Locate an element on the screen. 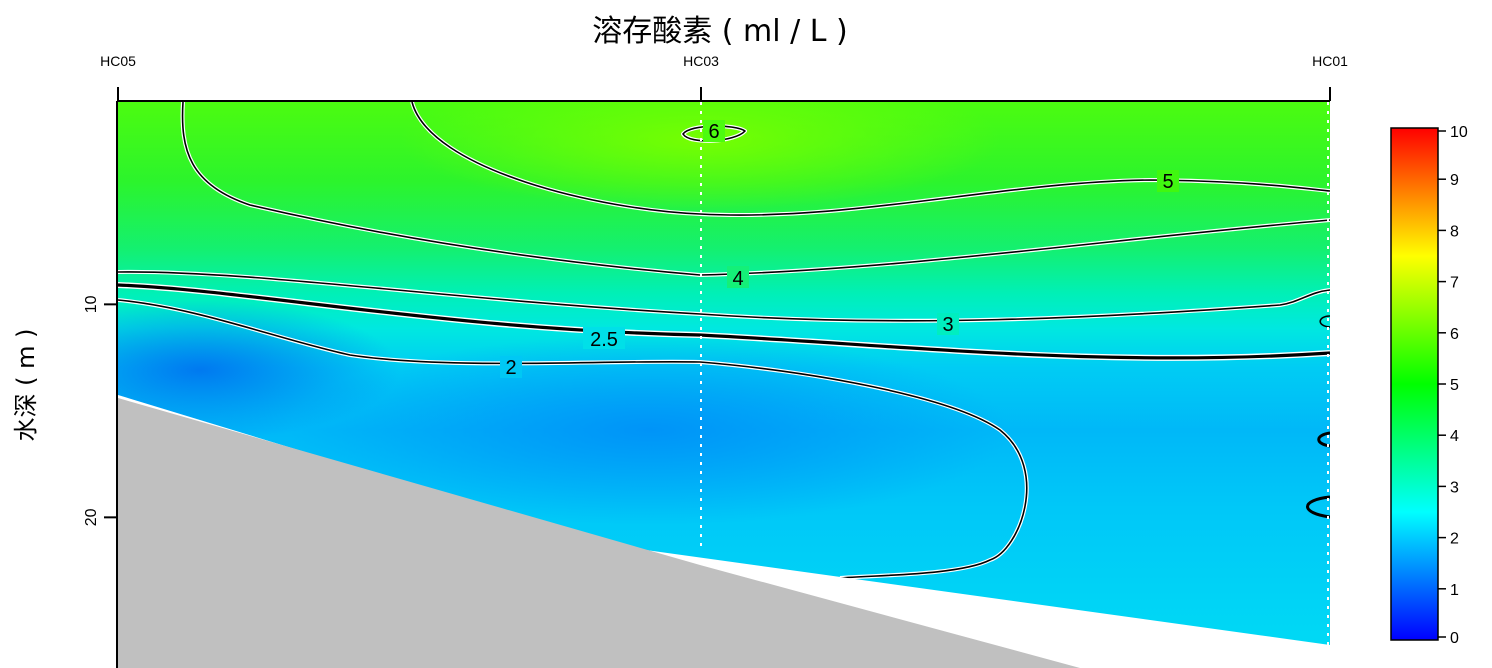 The height and width of the screenshot is (668, 1492). low-oxygen-region is located at coordinates (650, 430).